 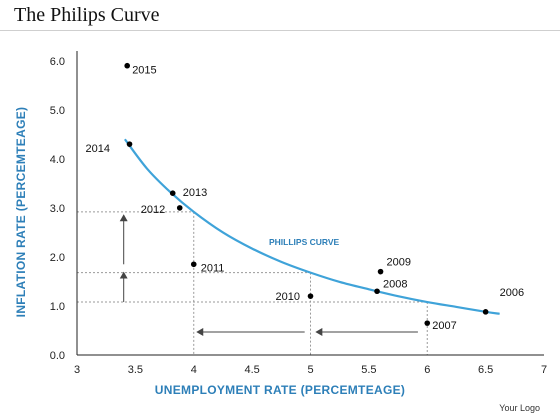 I want to click on point-label: 2010, so click(x=288, y=297).